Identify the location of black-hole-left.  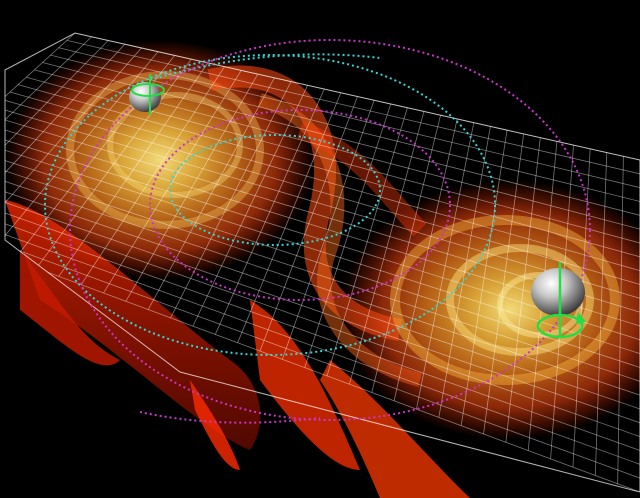
(147, 94).